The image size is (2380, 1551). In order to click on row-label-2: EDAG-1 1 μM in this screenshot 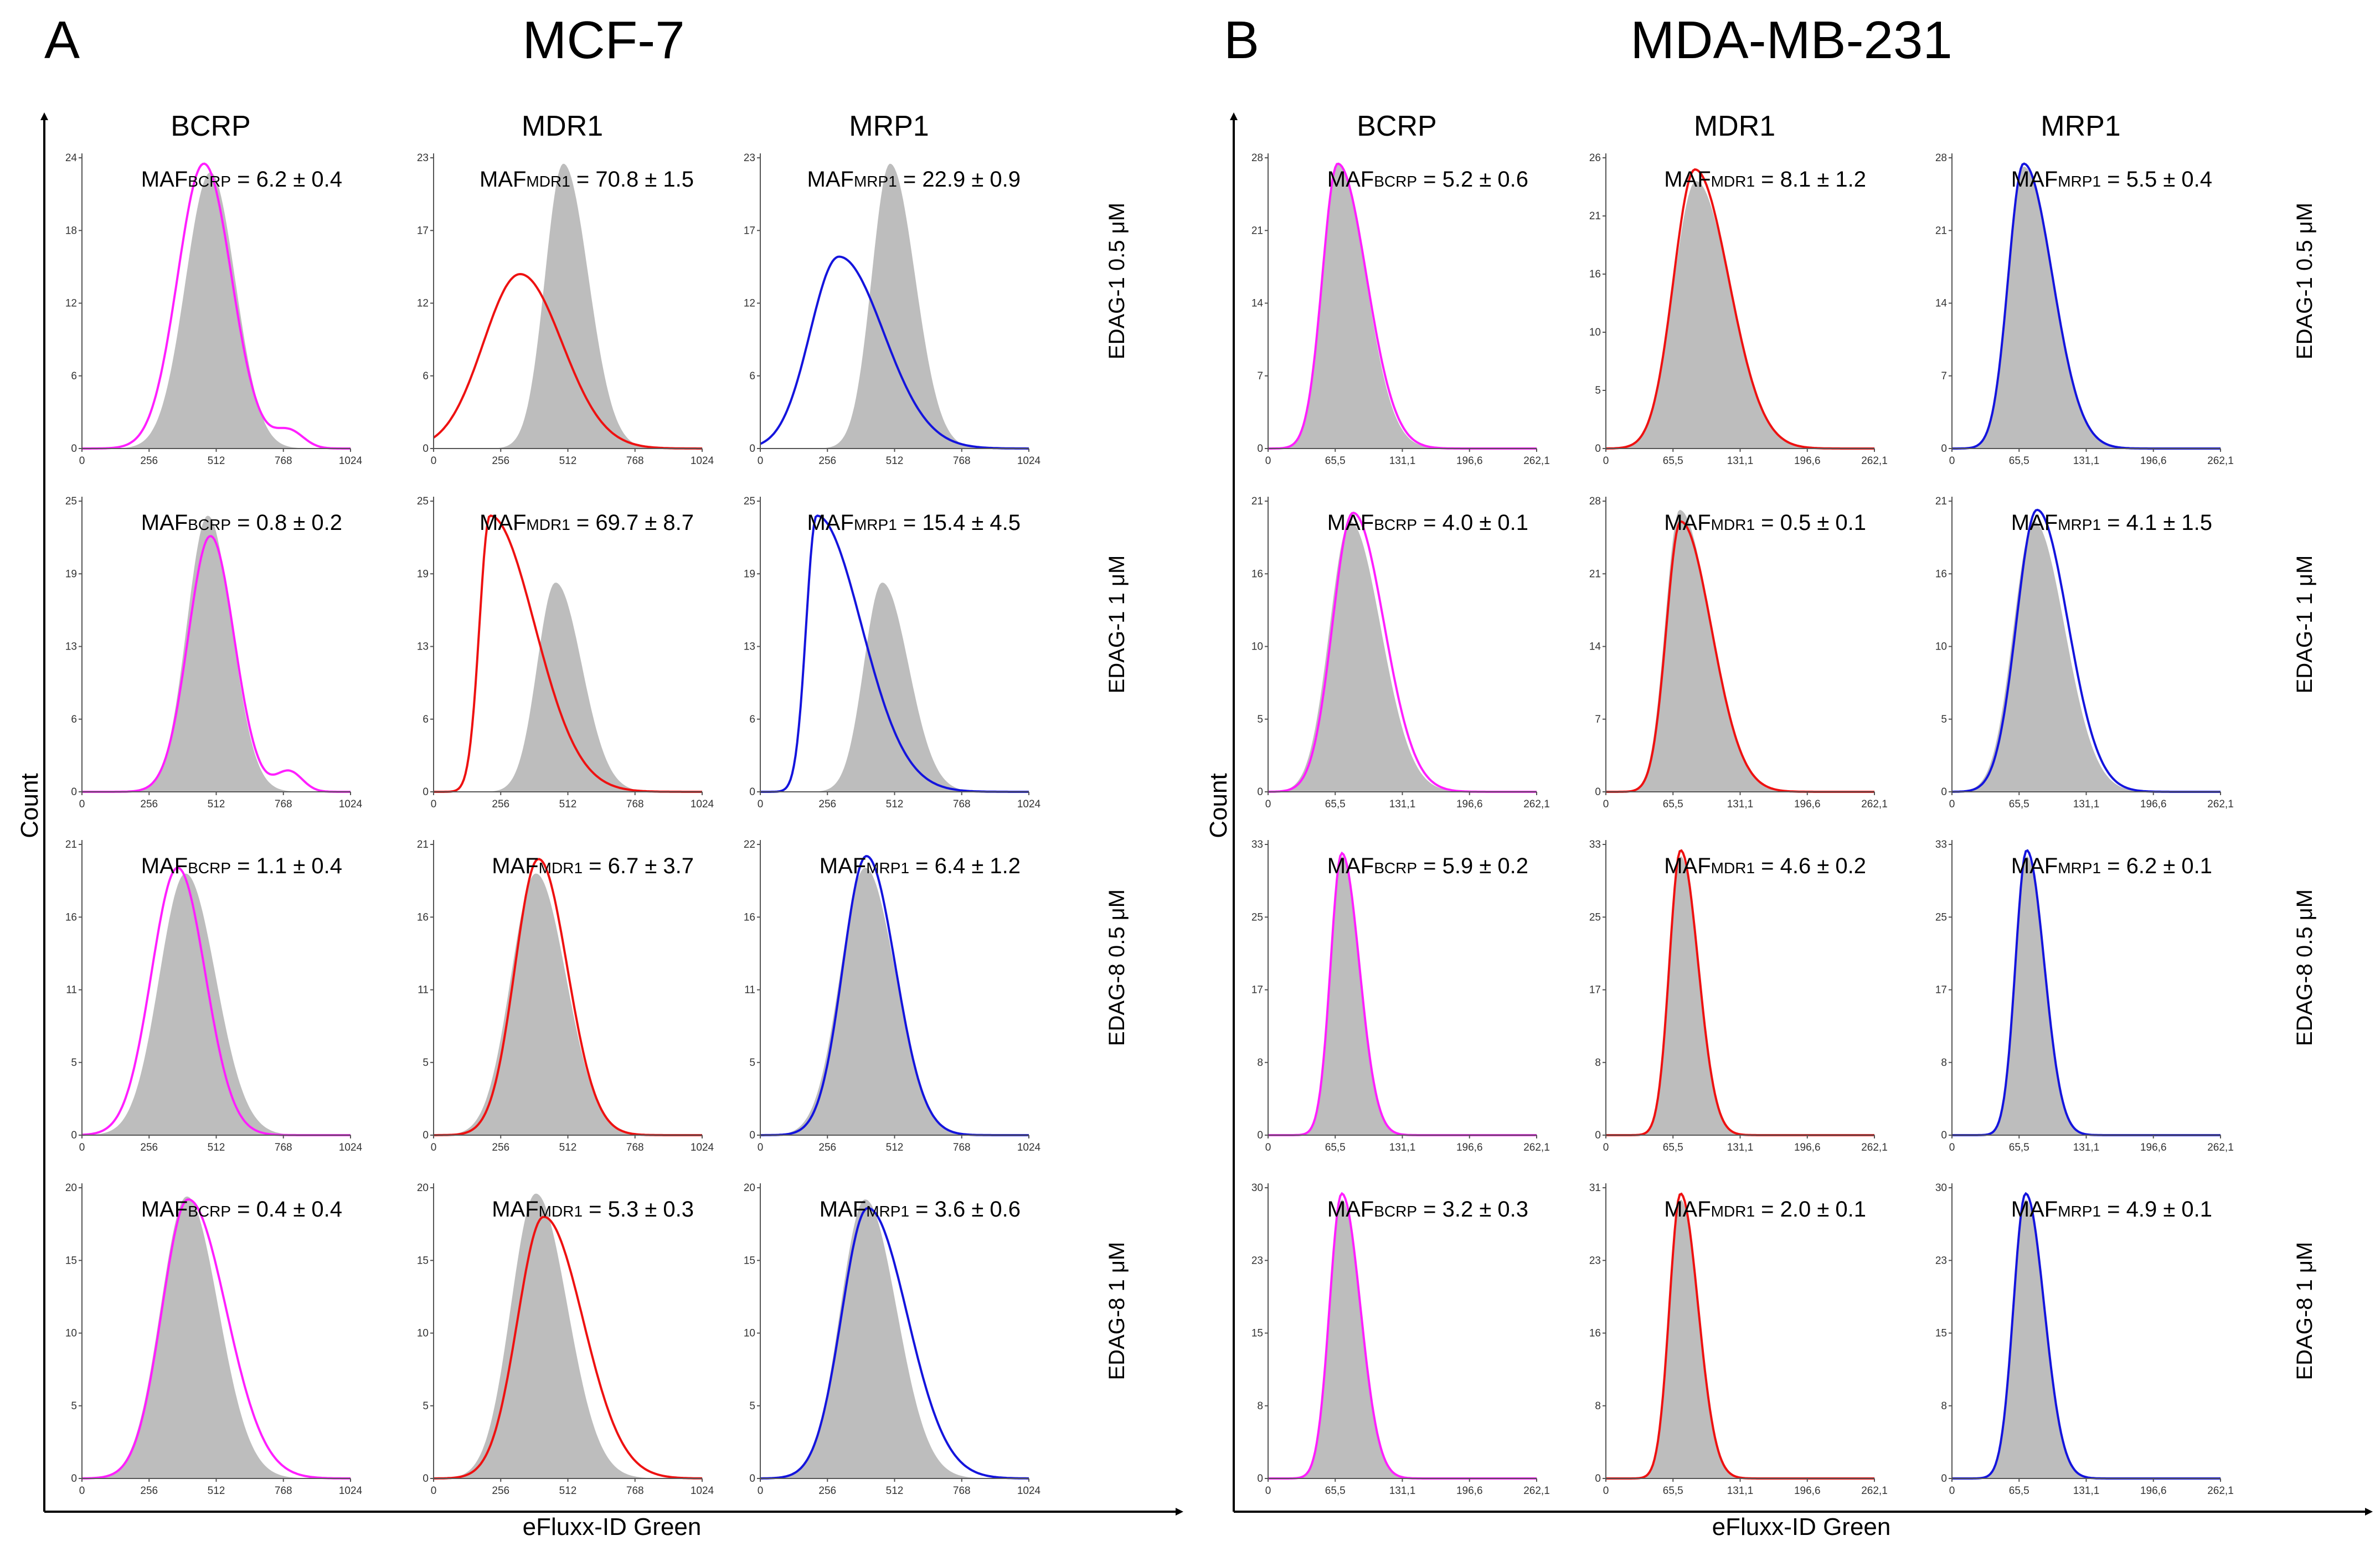, I will do `click(1117, 624)`.